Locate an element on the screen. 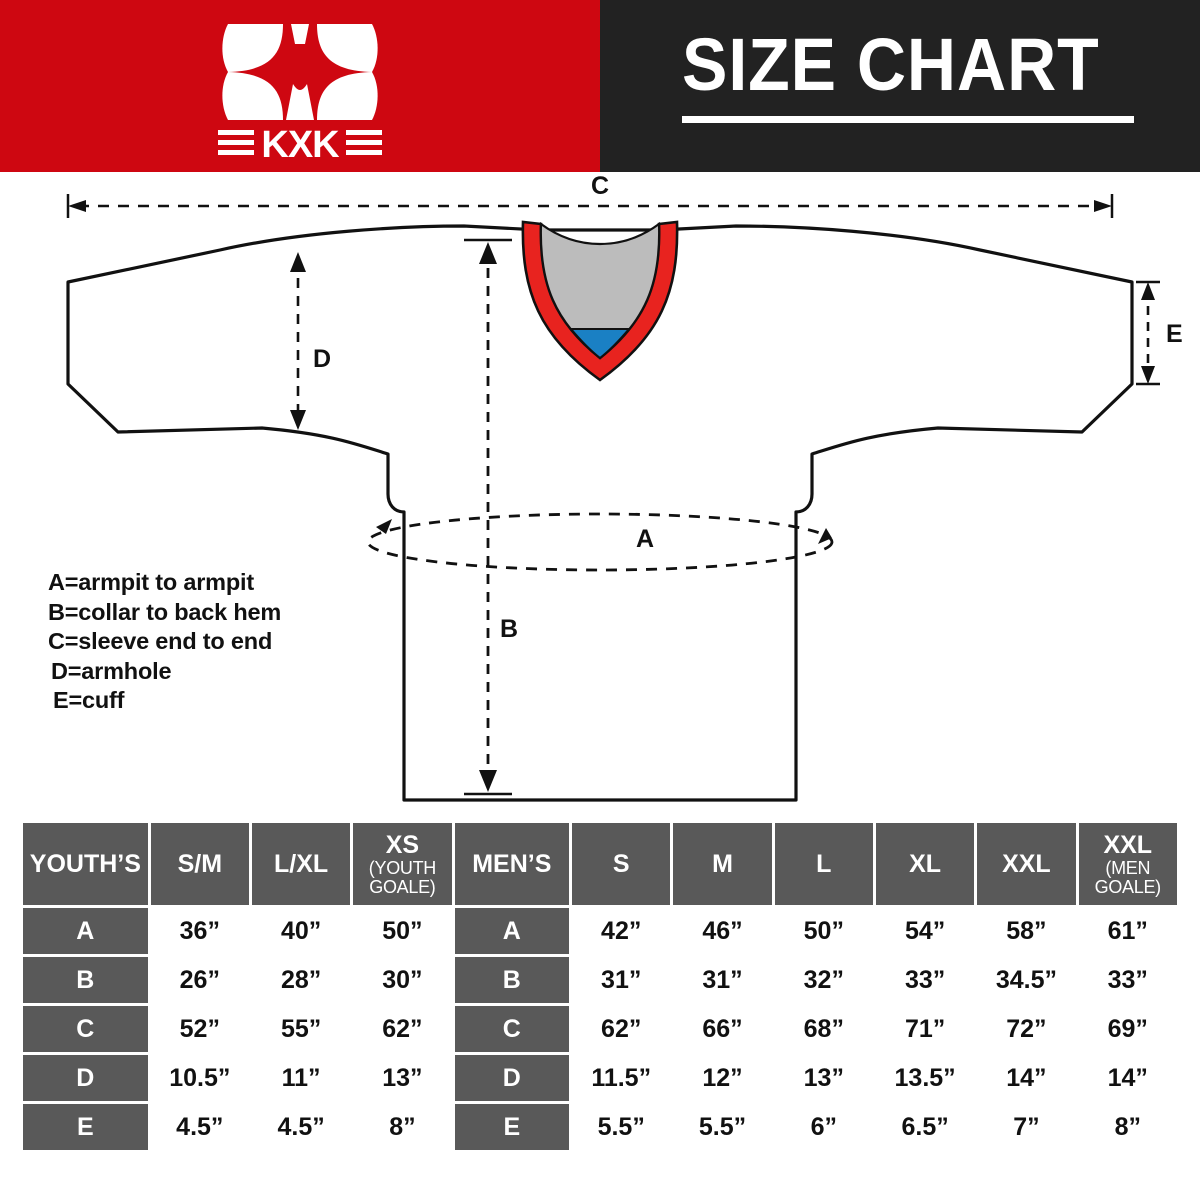  column-header-main: YOUTH’S is located at coordinates (85, 863).